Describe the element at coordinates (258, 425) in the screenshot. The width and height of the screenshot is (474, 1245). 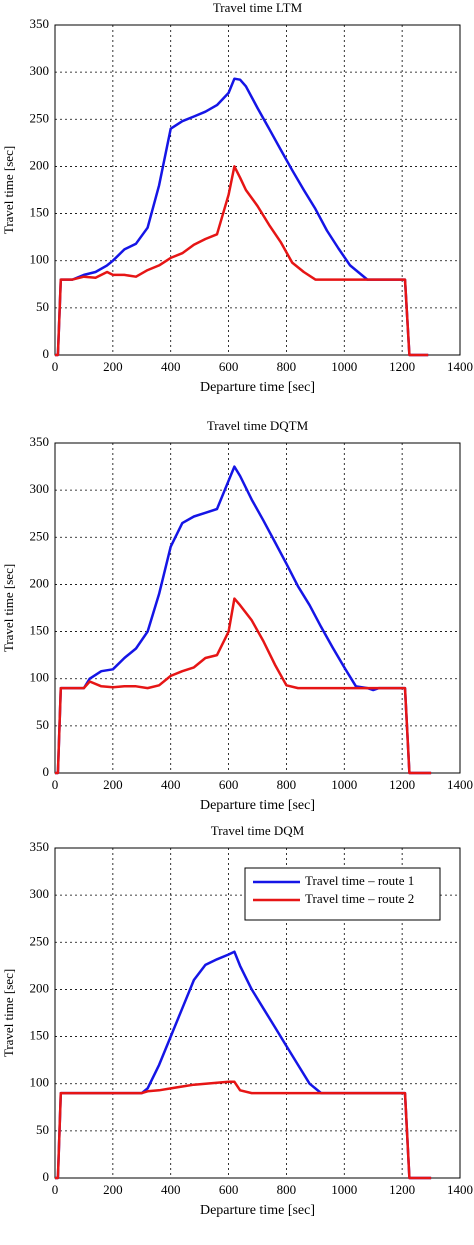
I see `chart-title: Travel time DQTM` at that location.